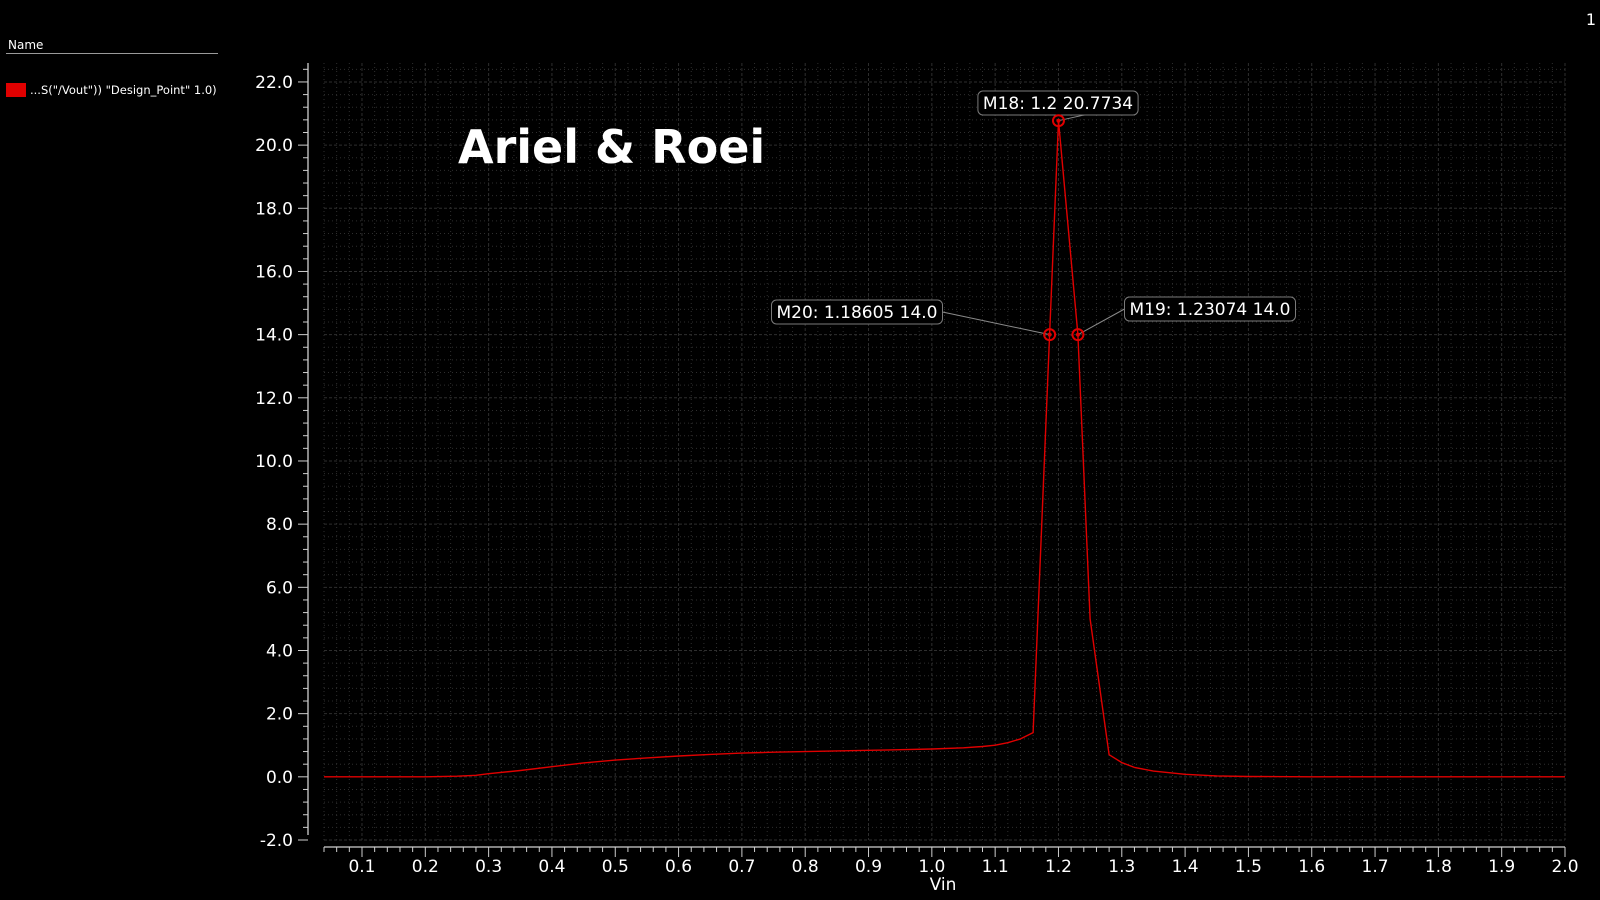  What do you see at coordinates (361, 867) in the screenshot?
I see `x-tick-label: 0.1` at bounding box center [361, 867].